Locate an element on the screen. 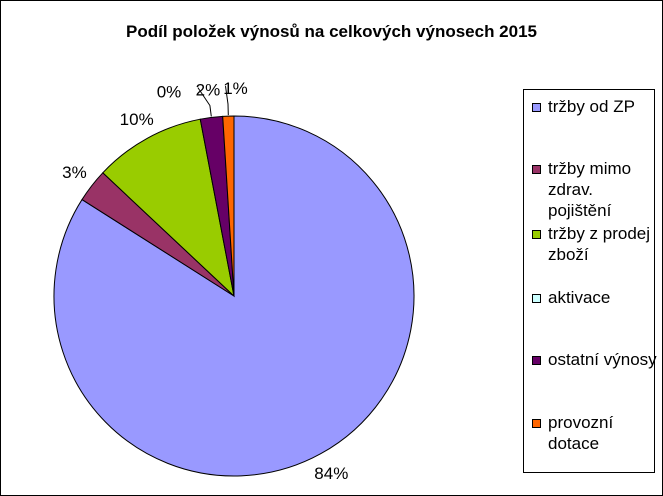  legend-swatch-provozni-dotace is located at coordinates (536, 423).